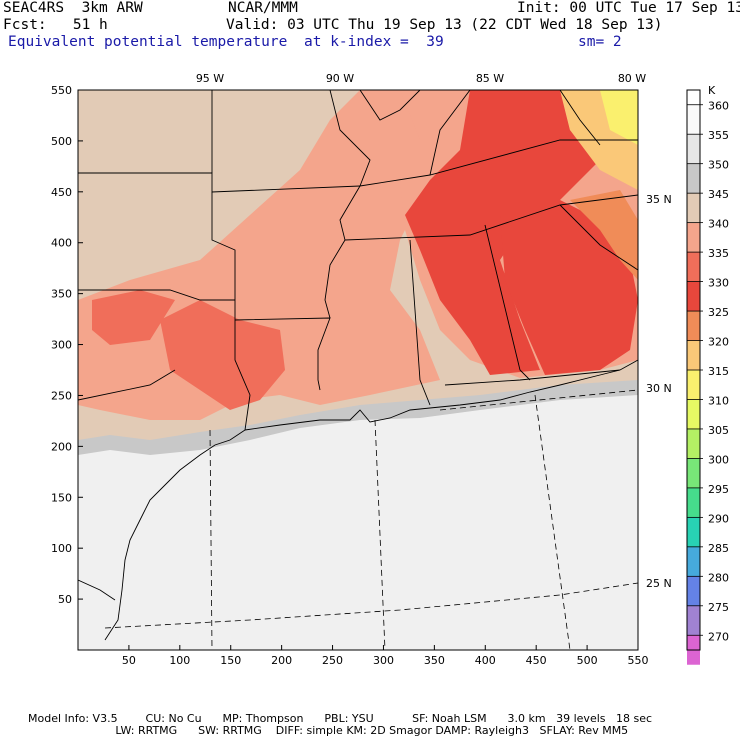 The image size is (740, 740). Describe the element at coordinates (718, 283) in the screenshot. I see `colorbar-label: 330` at that location.